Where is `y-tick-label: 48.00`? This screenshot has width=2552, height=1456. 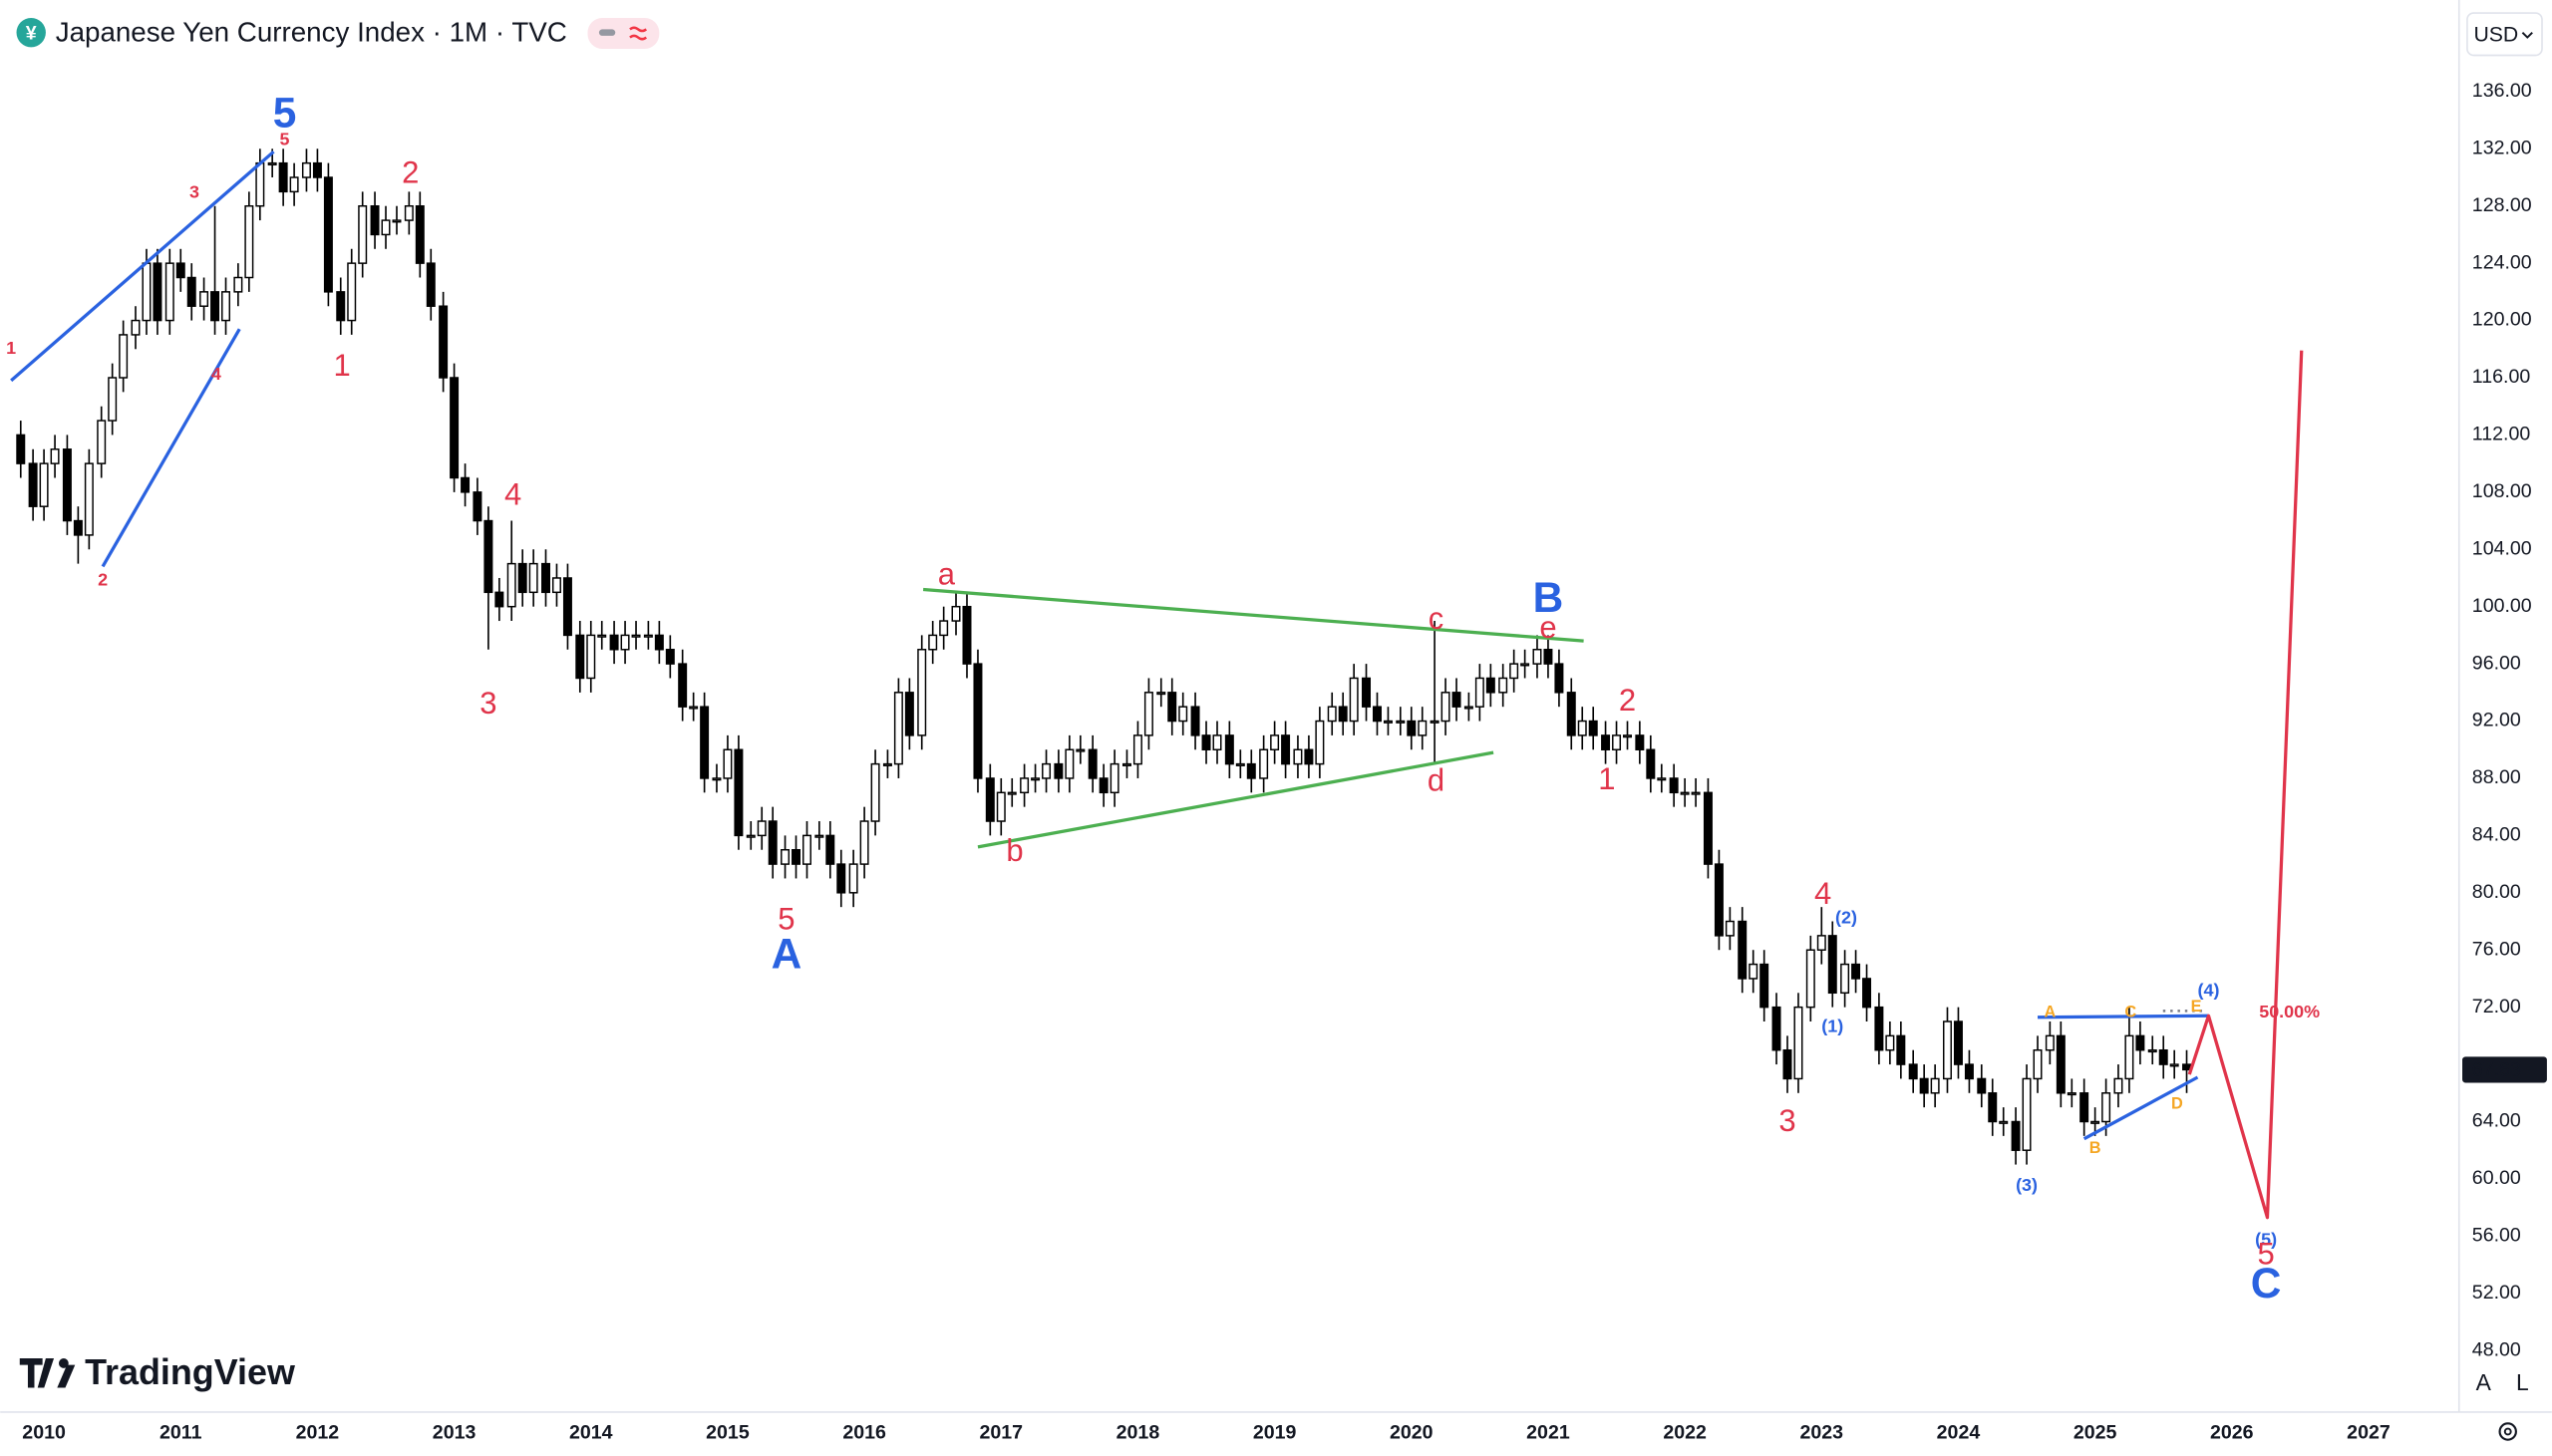
y-tick-label: 48.00 is located at coordinates (2496, 1349).